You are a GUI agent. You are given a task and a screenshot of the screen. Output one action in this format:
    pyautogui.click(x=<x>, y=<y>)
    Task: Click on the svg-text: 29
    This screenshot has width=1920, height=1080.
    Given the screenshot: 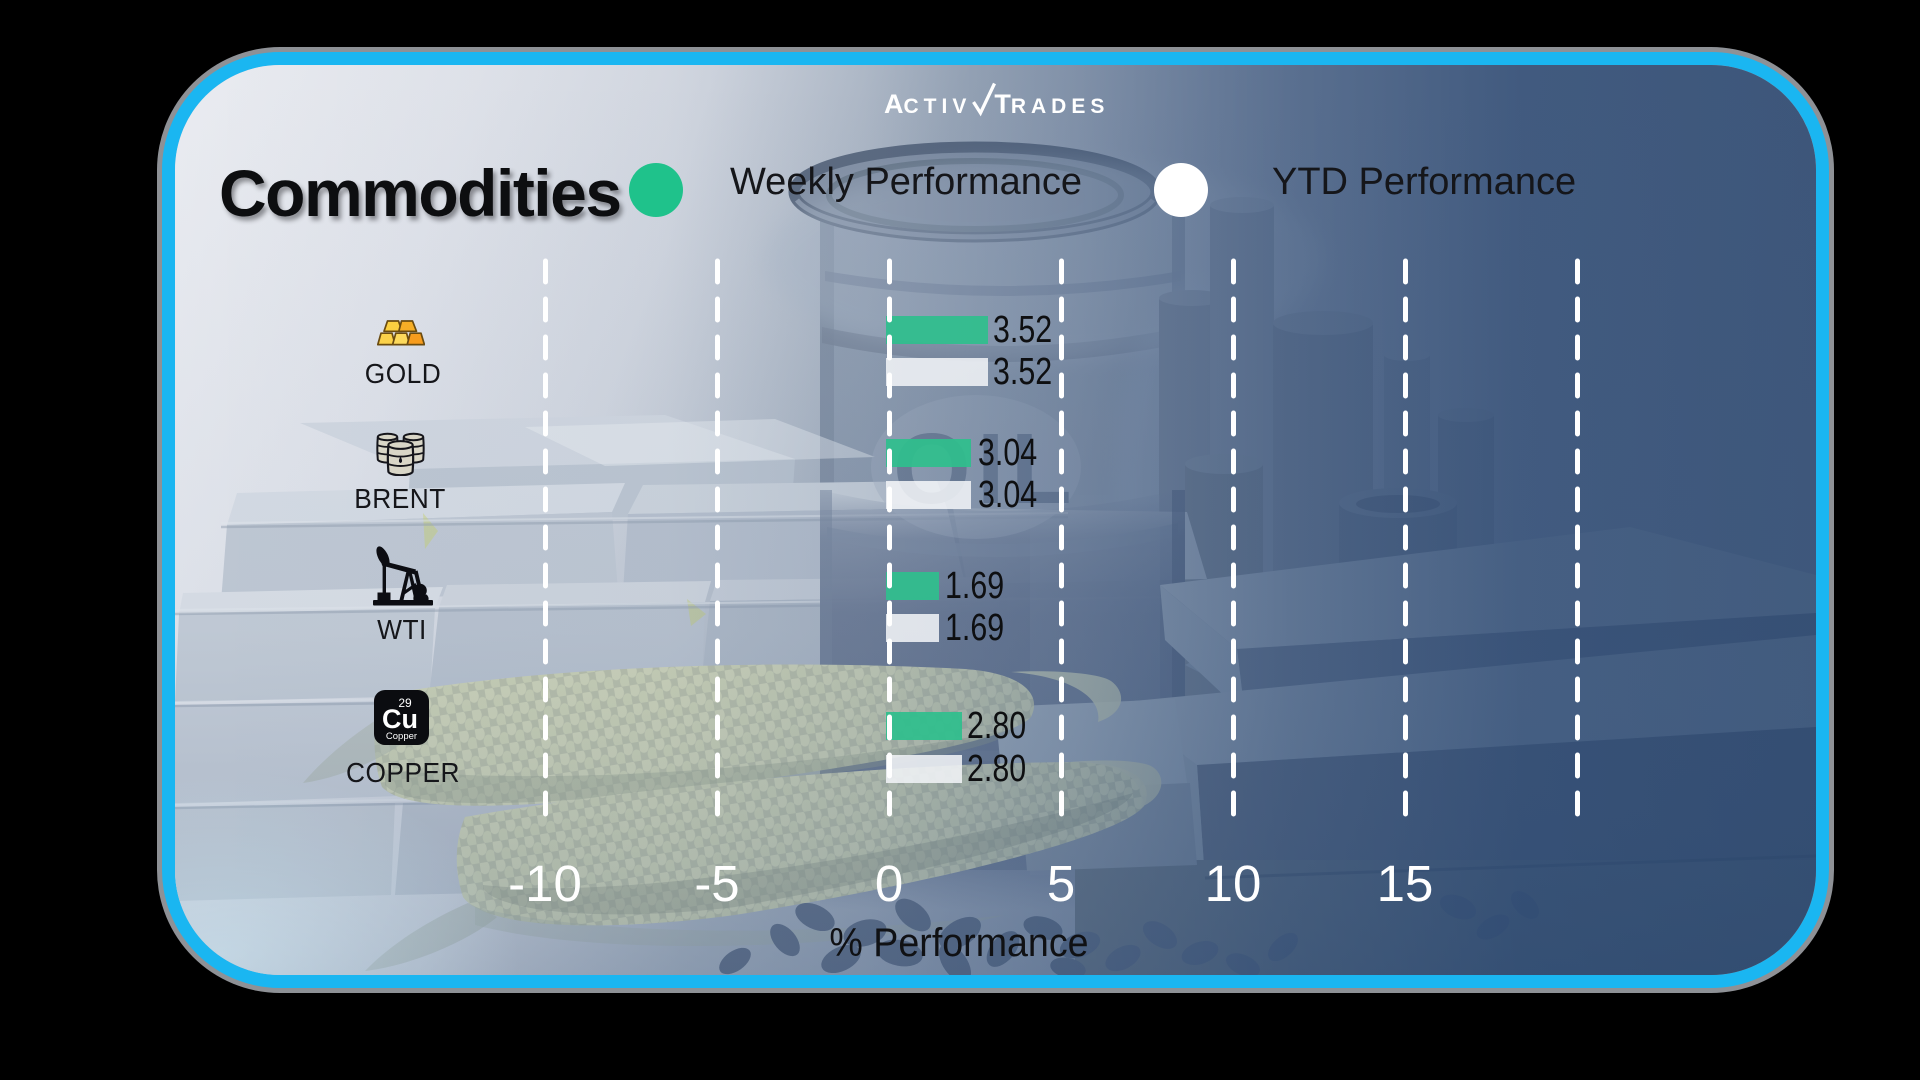 What is the action you would take?
    pyautogui.click(x=405, y=703)
    